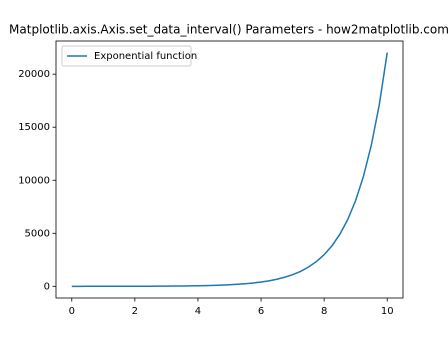 Image resolution: width=448 pixels, height=340 pixels. What do you see at coordinates (145, 56) in the screenshot?
I see `legend-label: Exponential function` at bounding box center [145, 56].